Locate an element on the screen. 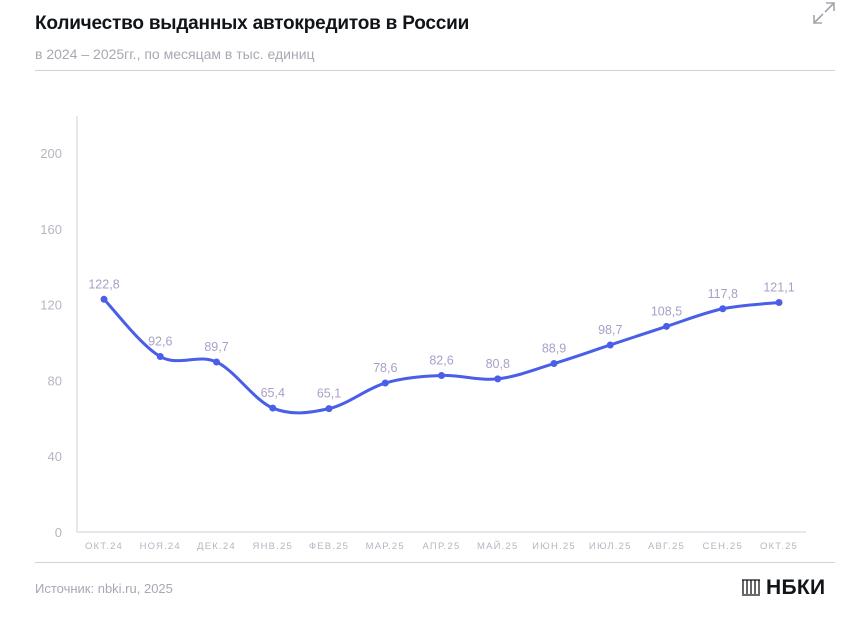  data-label: 122,8 is located at coordinates (103, 284).